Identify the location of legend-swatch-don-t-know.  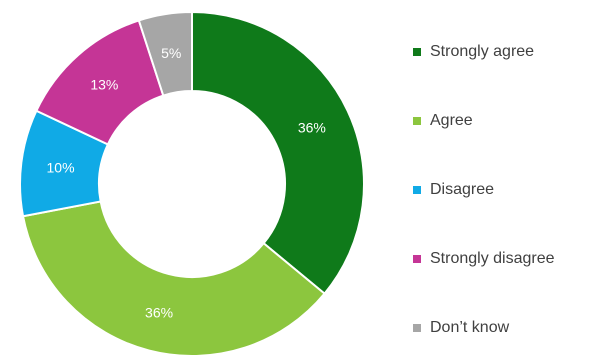
(417, 328).